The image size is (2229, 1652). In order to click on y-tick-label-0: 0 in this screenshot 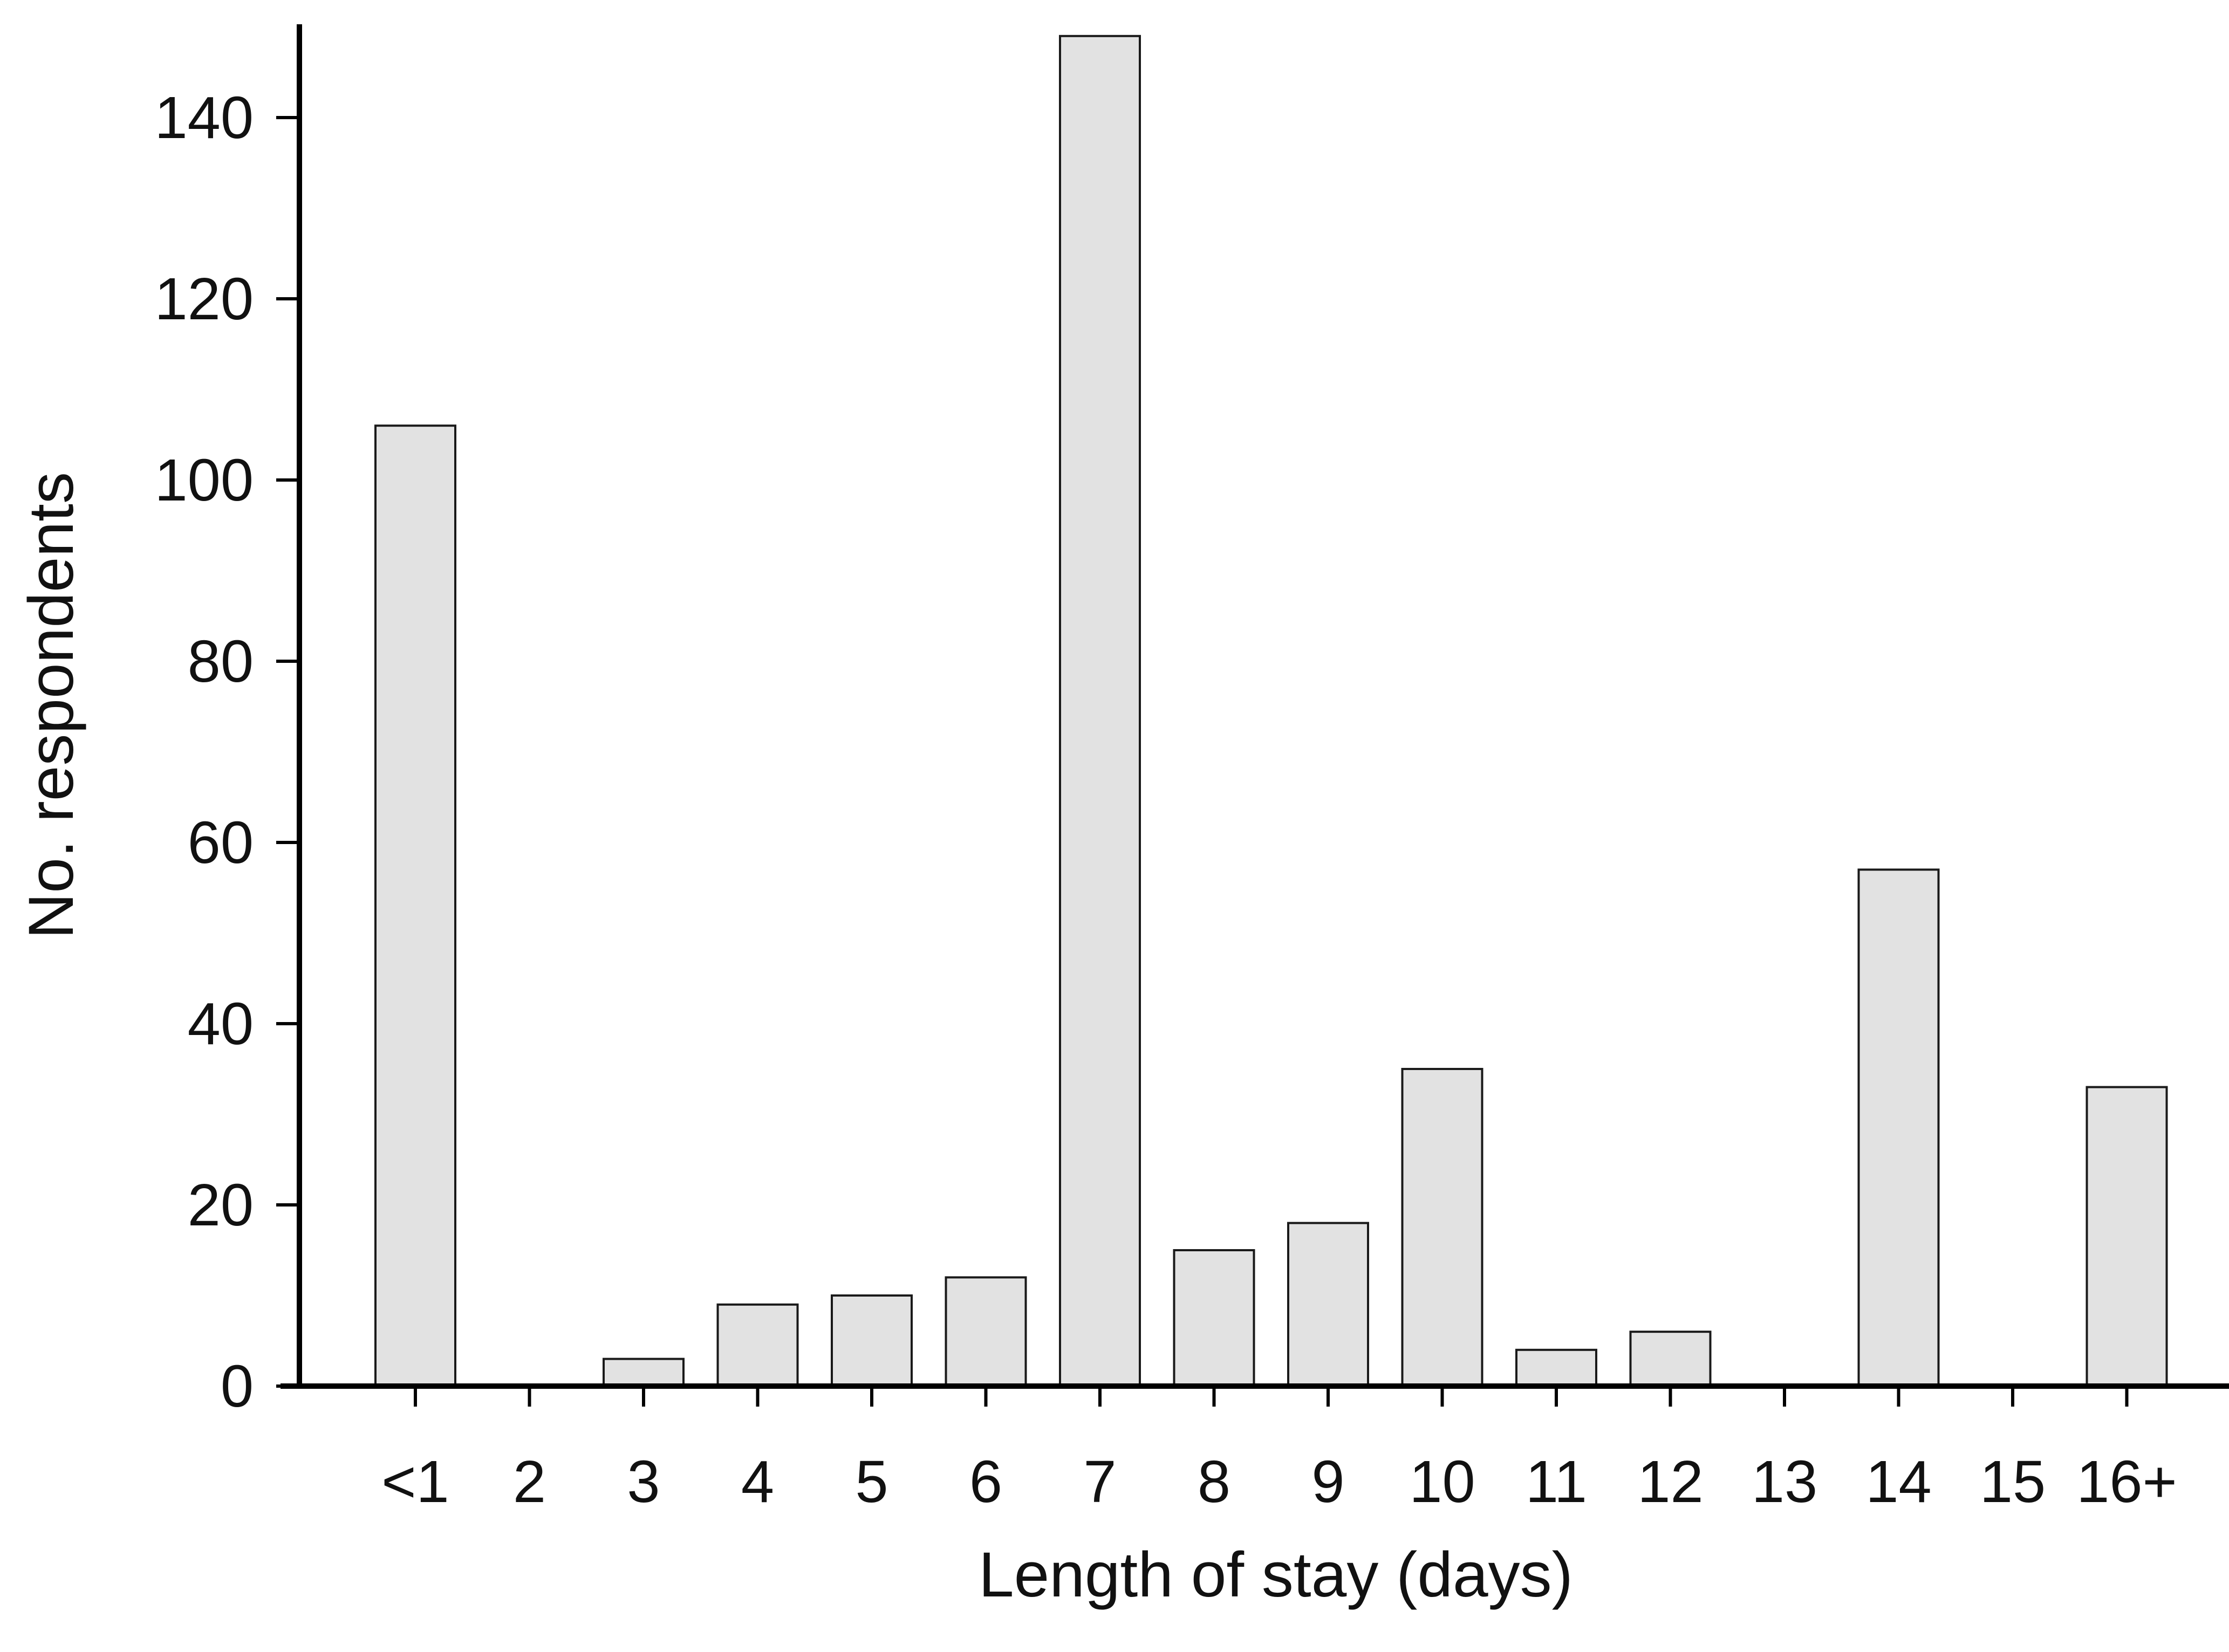, I will do `click(237, 1386)`.